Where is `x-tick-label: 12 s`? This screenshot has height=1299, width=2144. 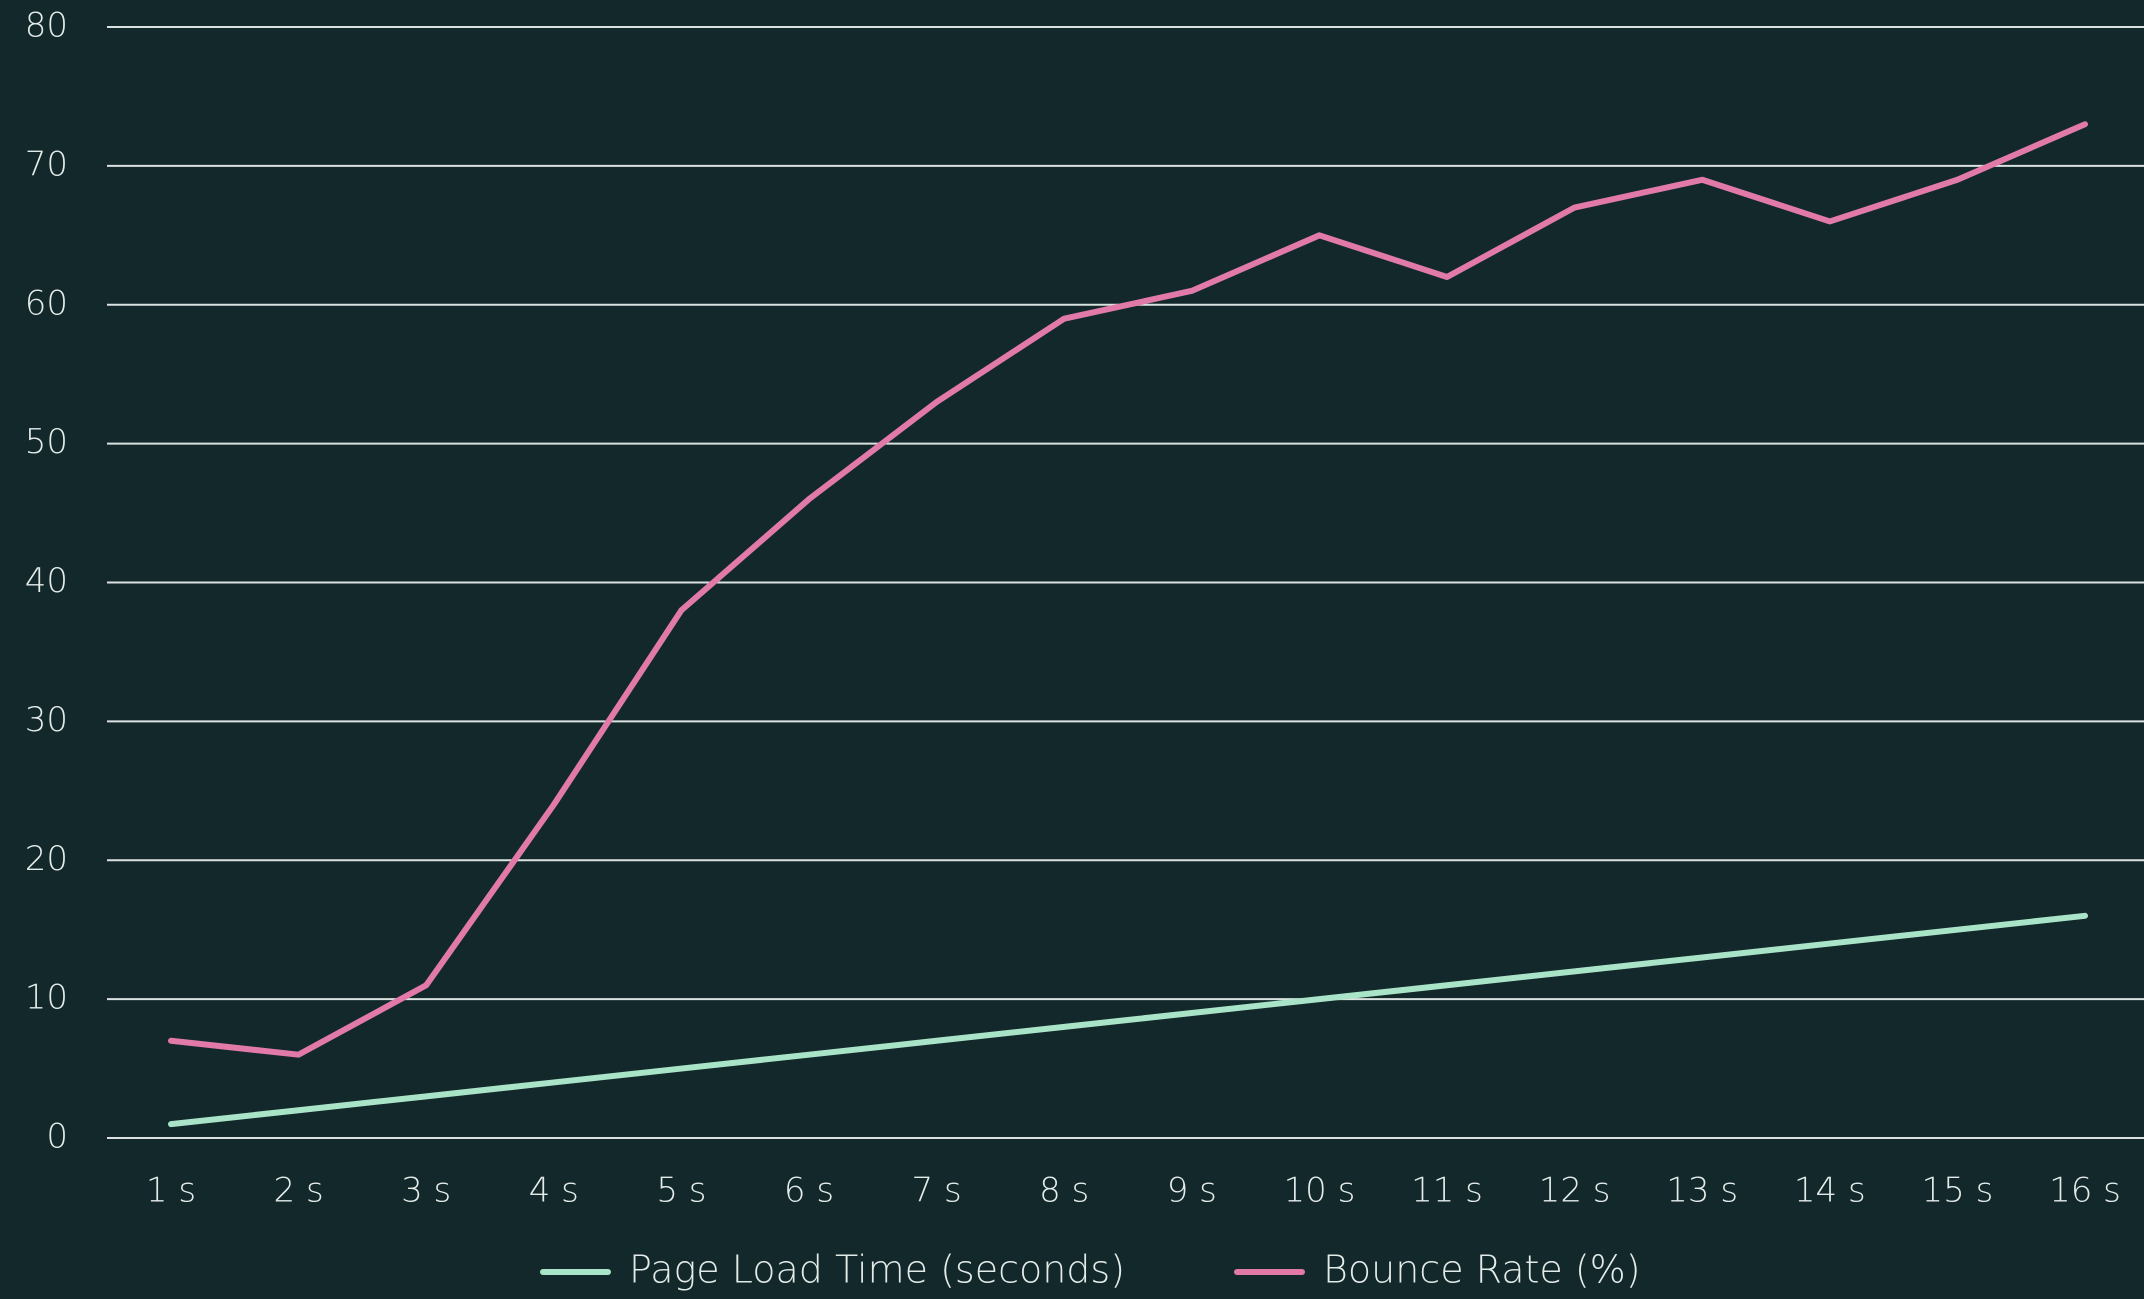 x-tick-label: 12 s is located at coordinates (1575, 1191).